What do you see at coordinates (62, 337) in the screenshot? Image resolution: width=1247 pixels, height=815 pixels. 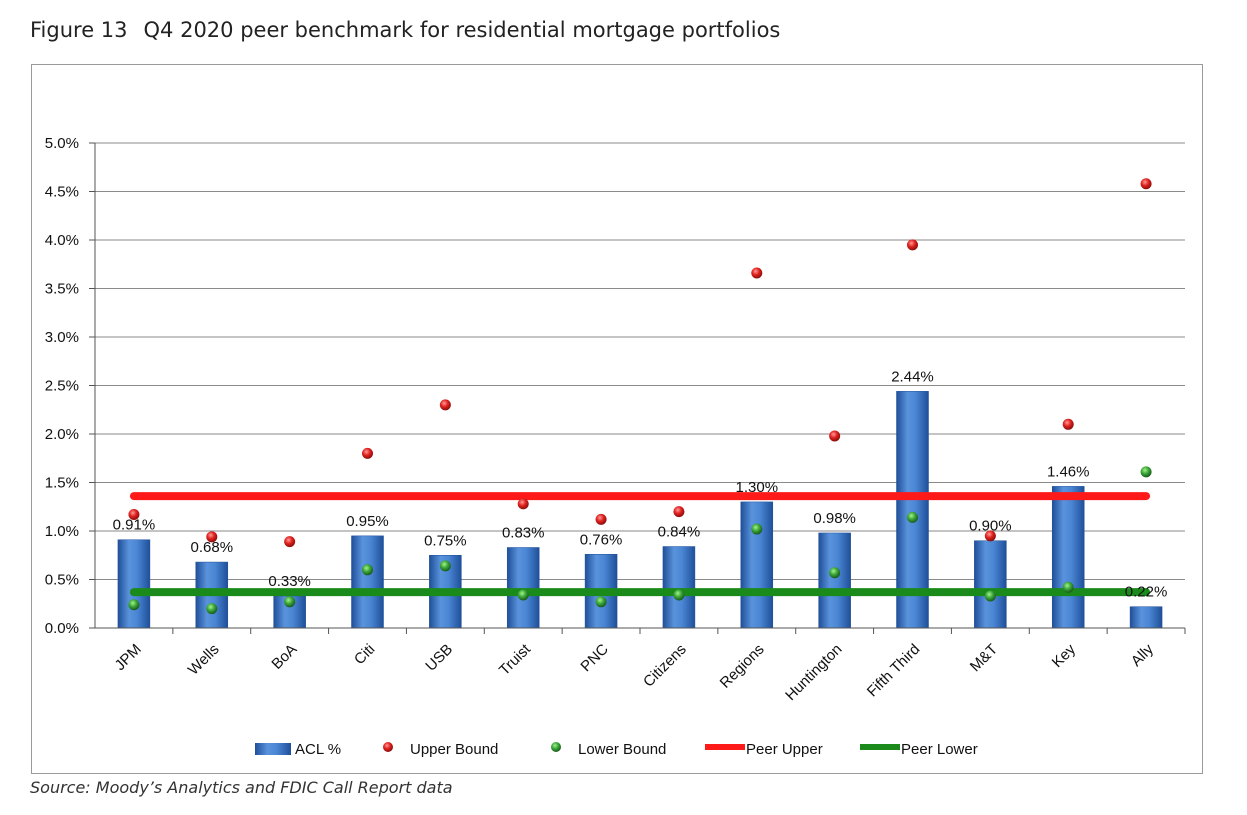 I see `y-tick-label: 3.0%` at bounding box center [62, 337].